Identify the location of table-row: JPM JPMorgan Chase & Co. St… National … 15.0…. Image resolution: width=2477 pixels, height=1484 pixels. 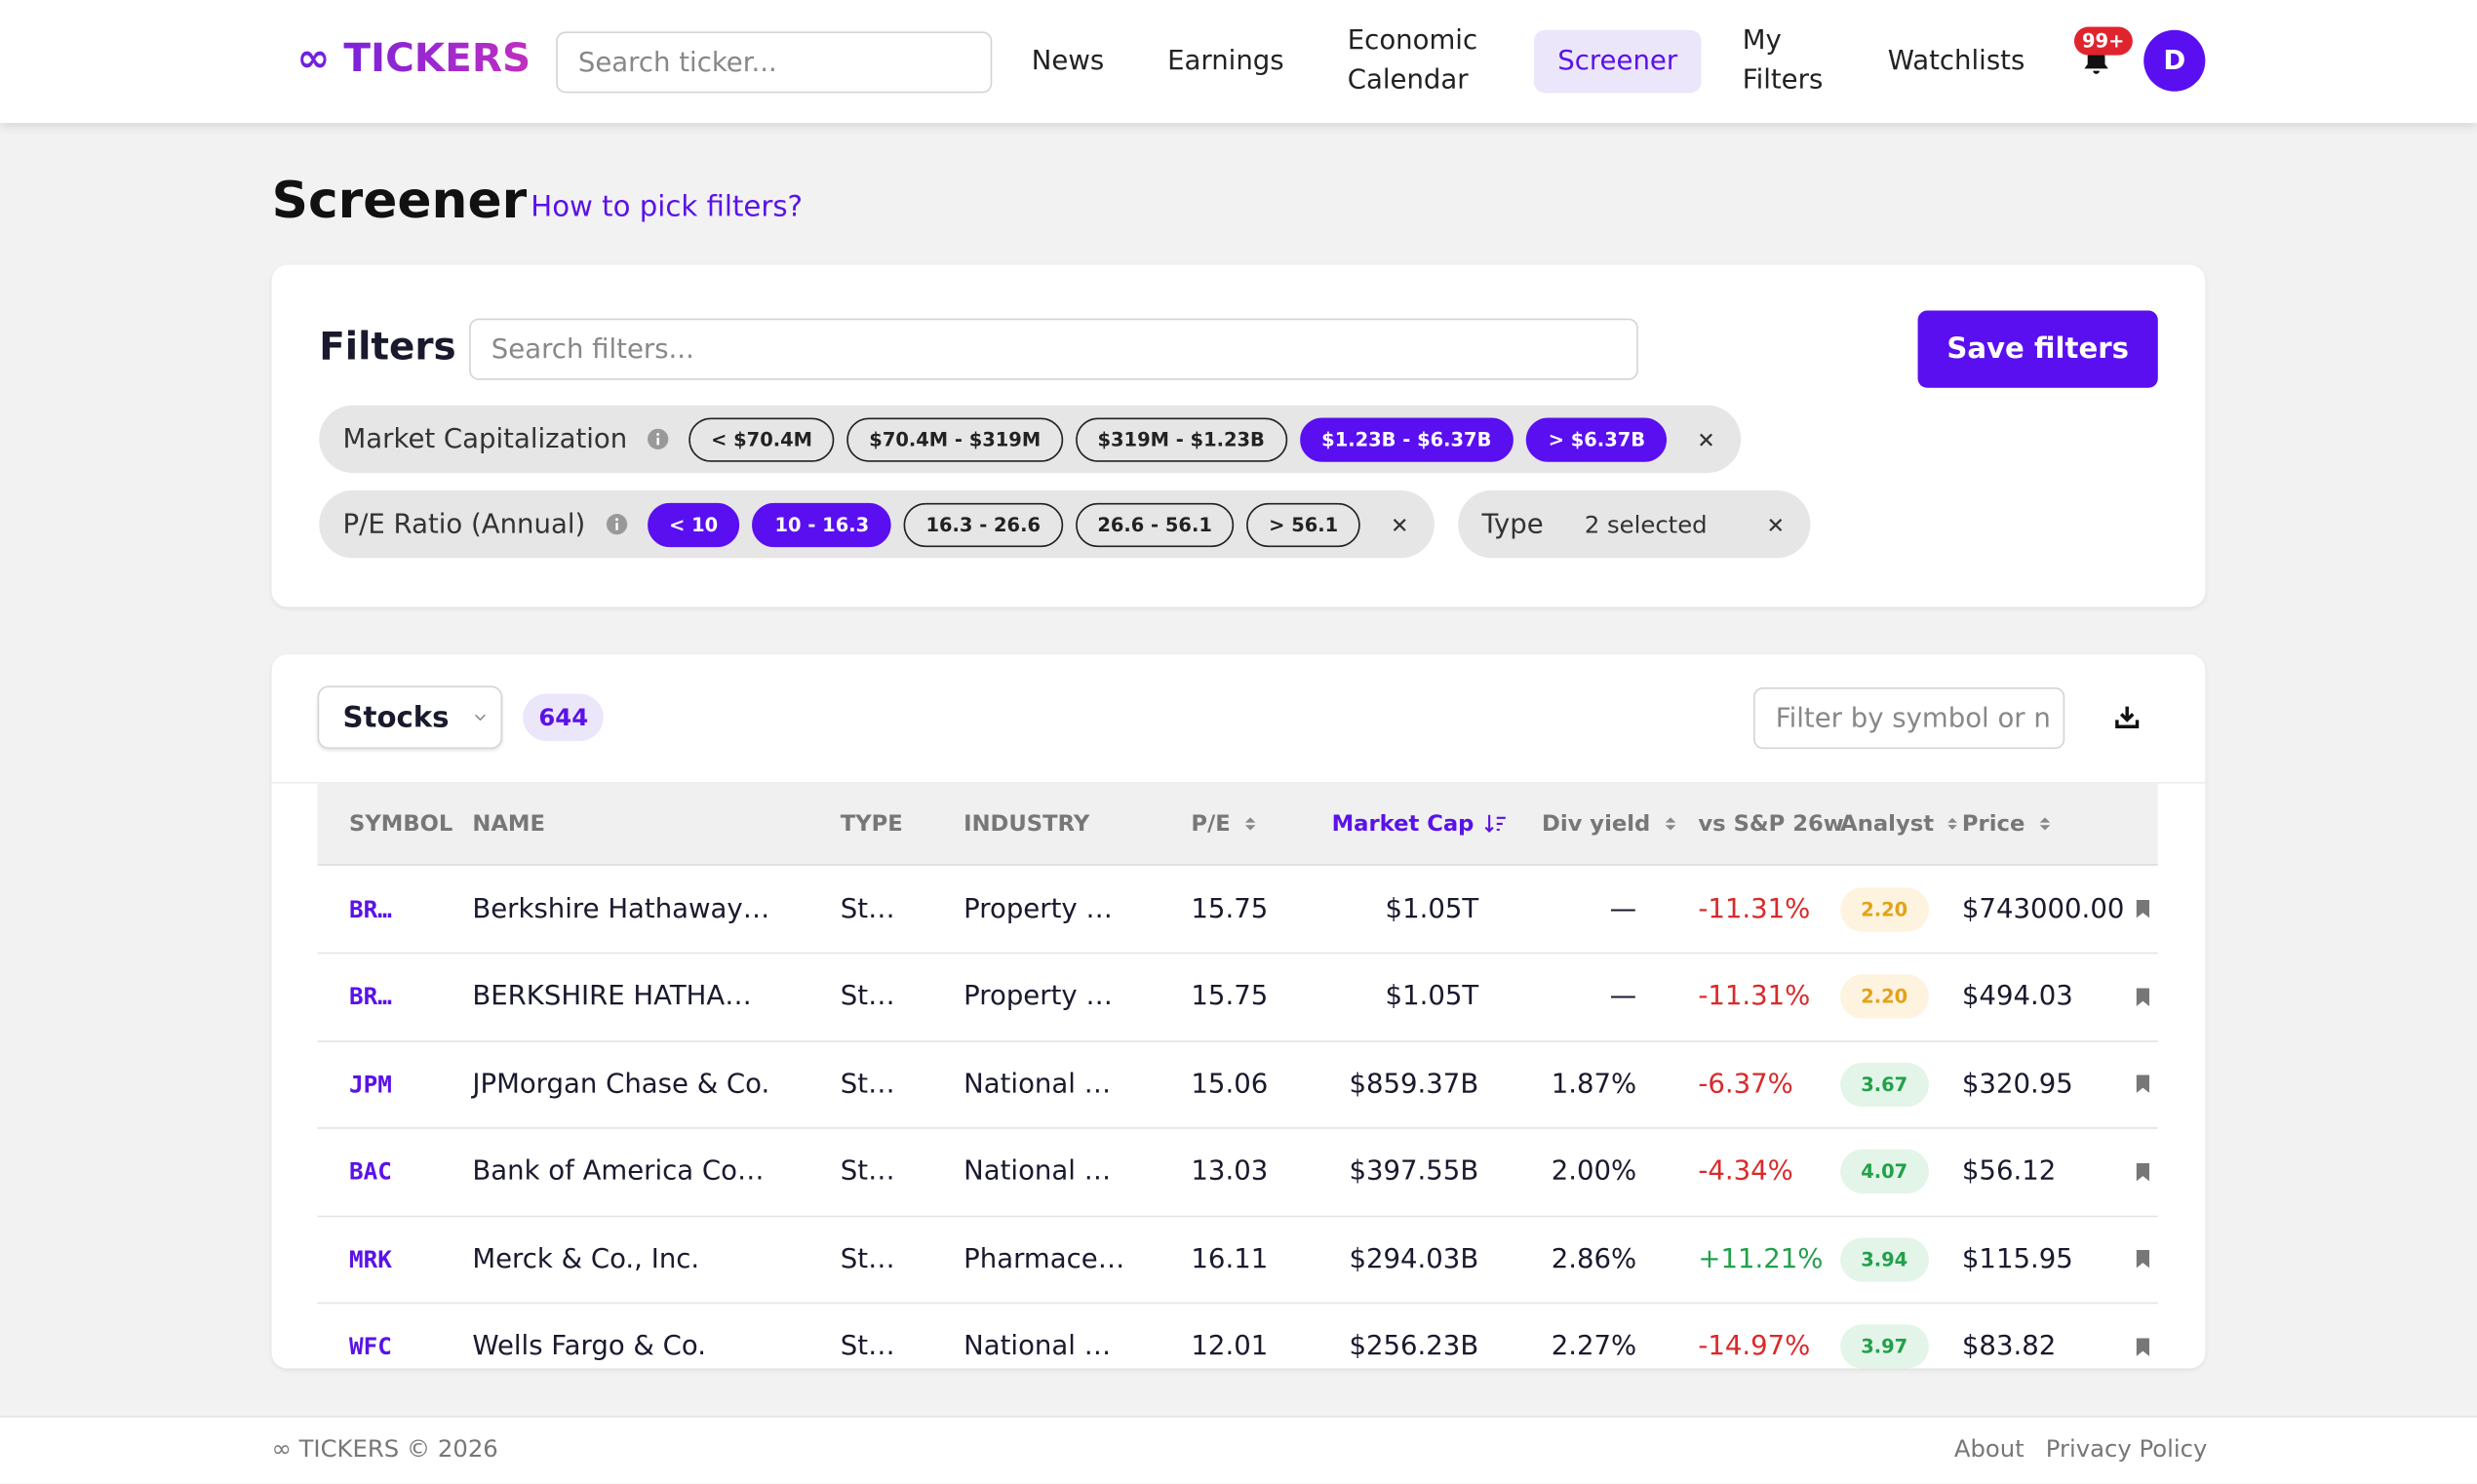
(1237, 1084).